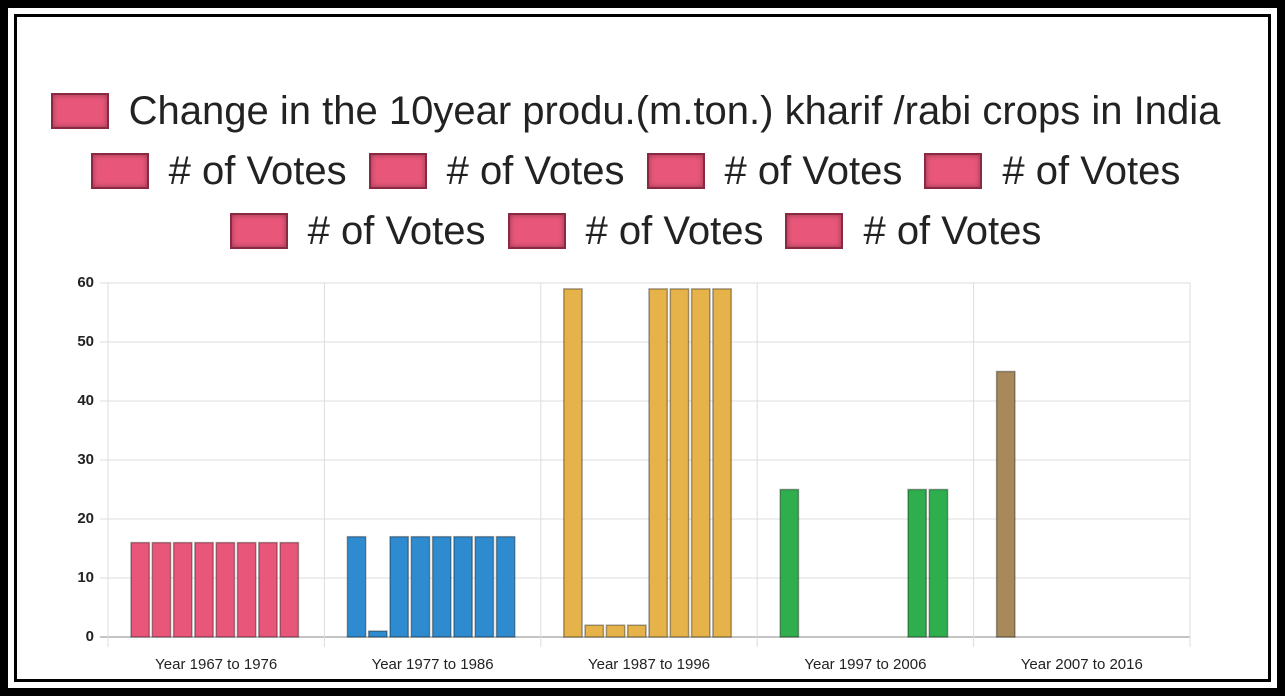 This screenshot has width=1285, height=696. I want to click on x-tick-label: Year 1967 to 1976, so click(216, 664).